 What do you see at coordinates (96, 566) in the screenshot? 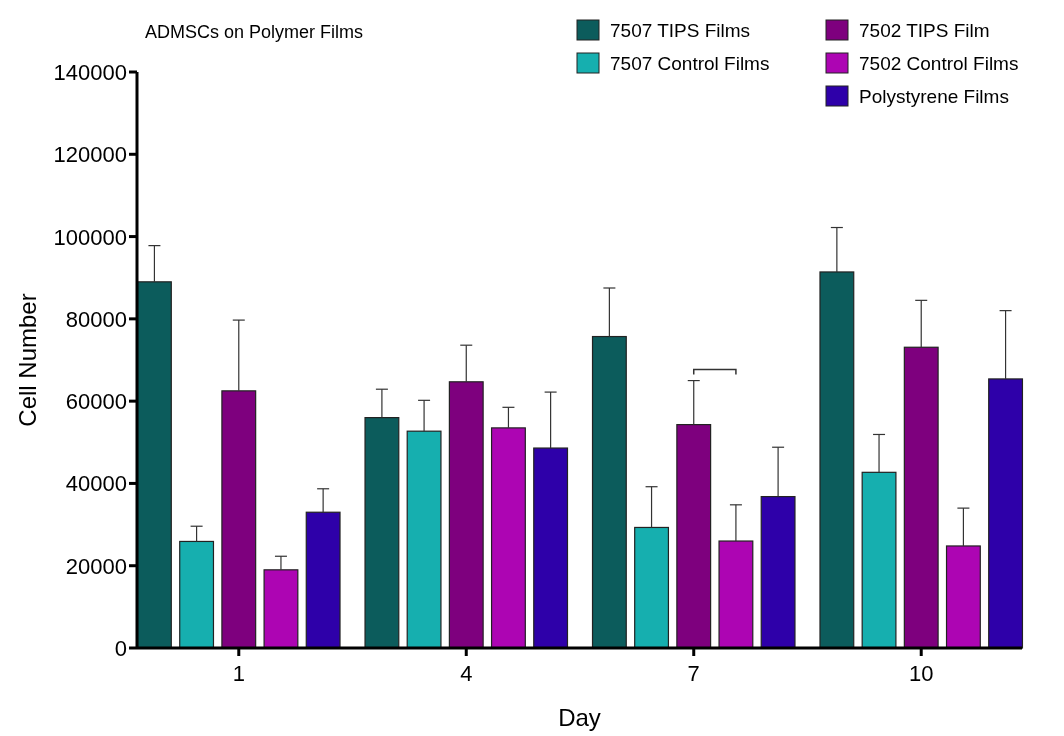
I see `y-tick-label: 20000` at bounding box center [96, 566].